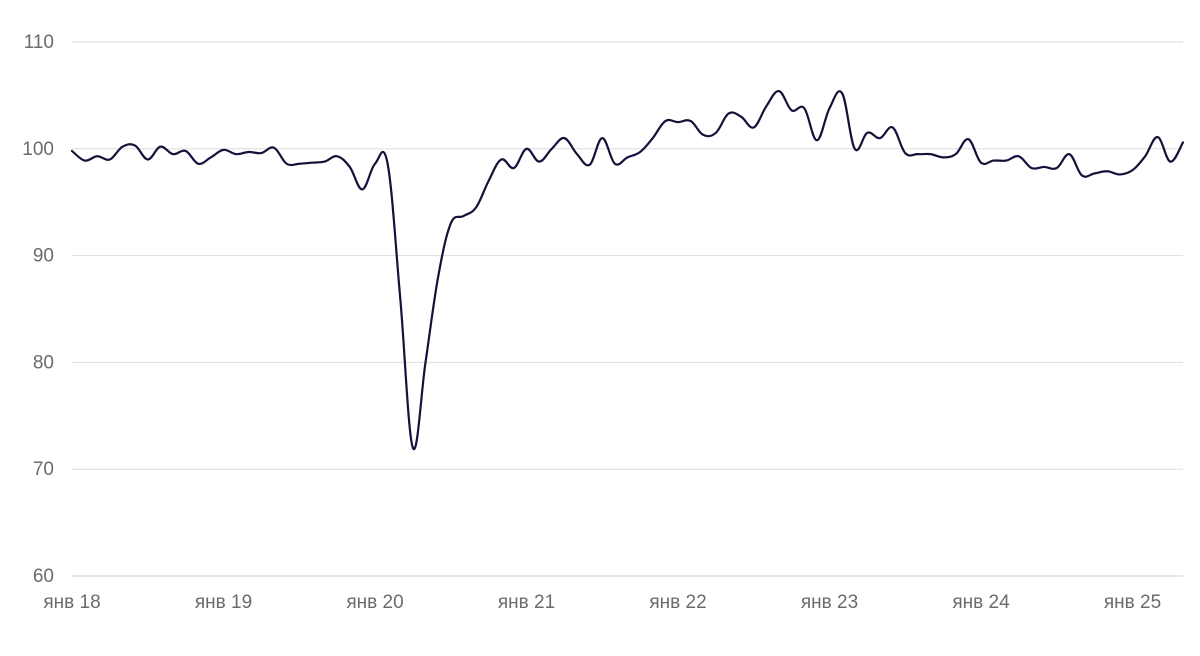  Describe the element at coordinates (38, 309) in the screenshot. I see `y-axis-tick-labels: 60 70 80 90 100 110` at that location.